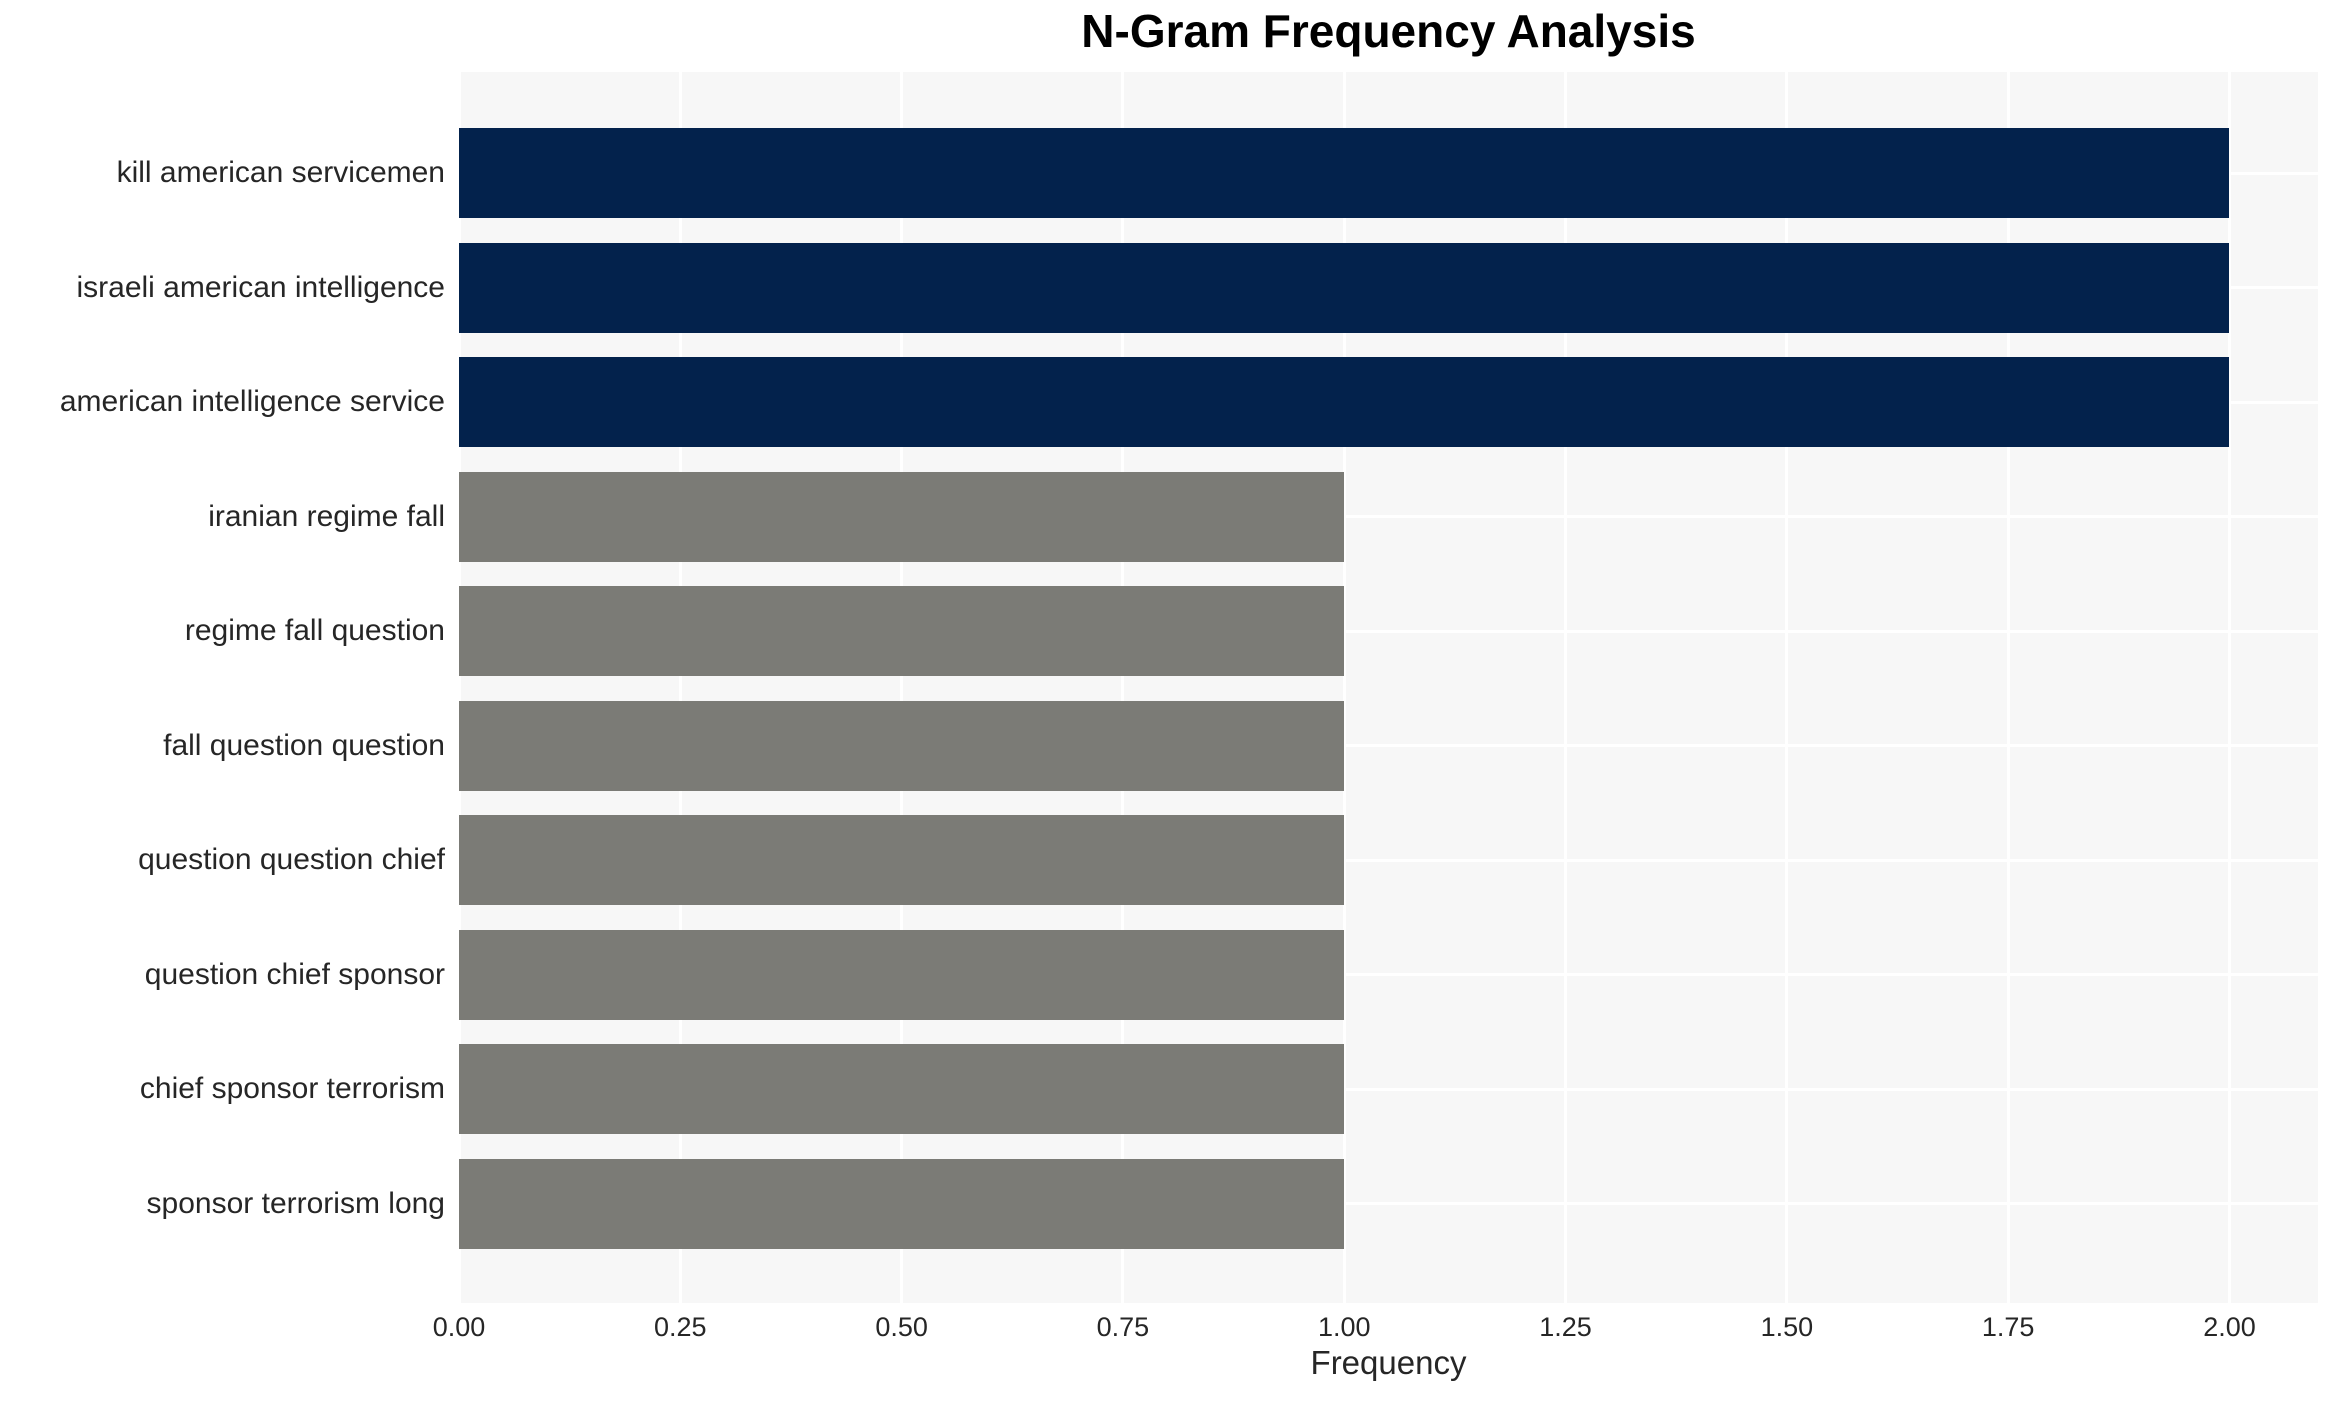 The width and height of the screenshot is (2337, 1402). What do you see at coordinates (901, 1327) in the screenshot?
I see `x-tick-label: 0.50` at bounding box center [901, 1327].